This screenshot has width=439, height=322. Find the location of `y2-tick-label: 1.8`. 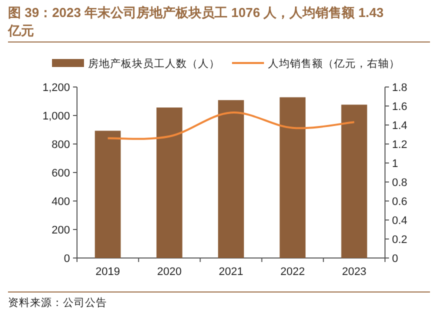

y2-tick-label: 1.8 is located at coordinates (400, 88).